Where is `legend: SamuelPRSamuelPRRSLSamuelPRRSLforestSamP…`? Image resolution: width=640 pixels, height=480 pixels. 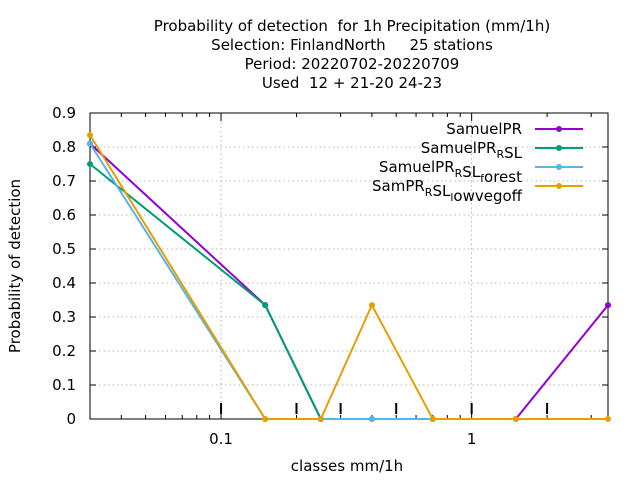 legend: SamuelPRSamuelPRRSLSamuelPRRSLforestSamP… is located at coordinates (477, 162).